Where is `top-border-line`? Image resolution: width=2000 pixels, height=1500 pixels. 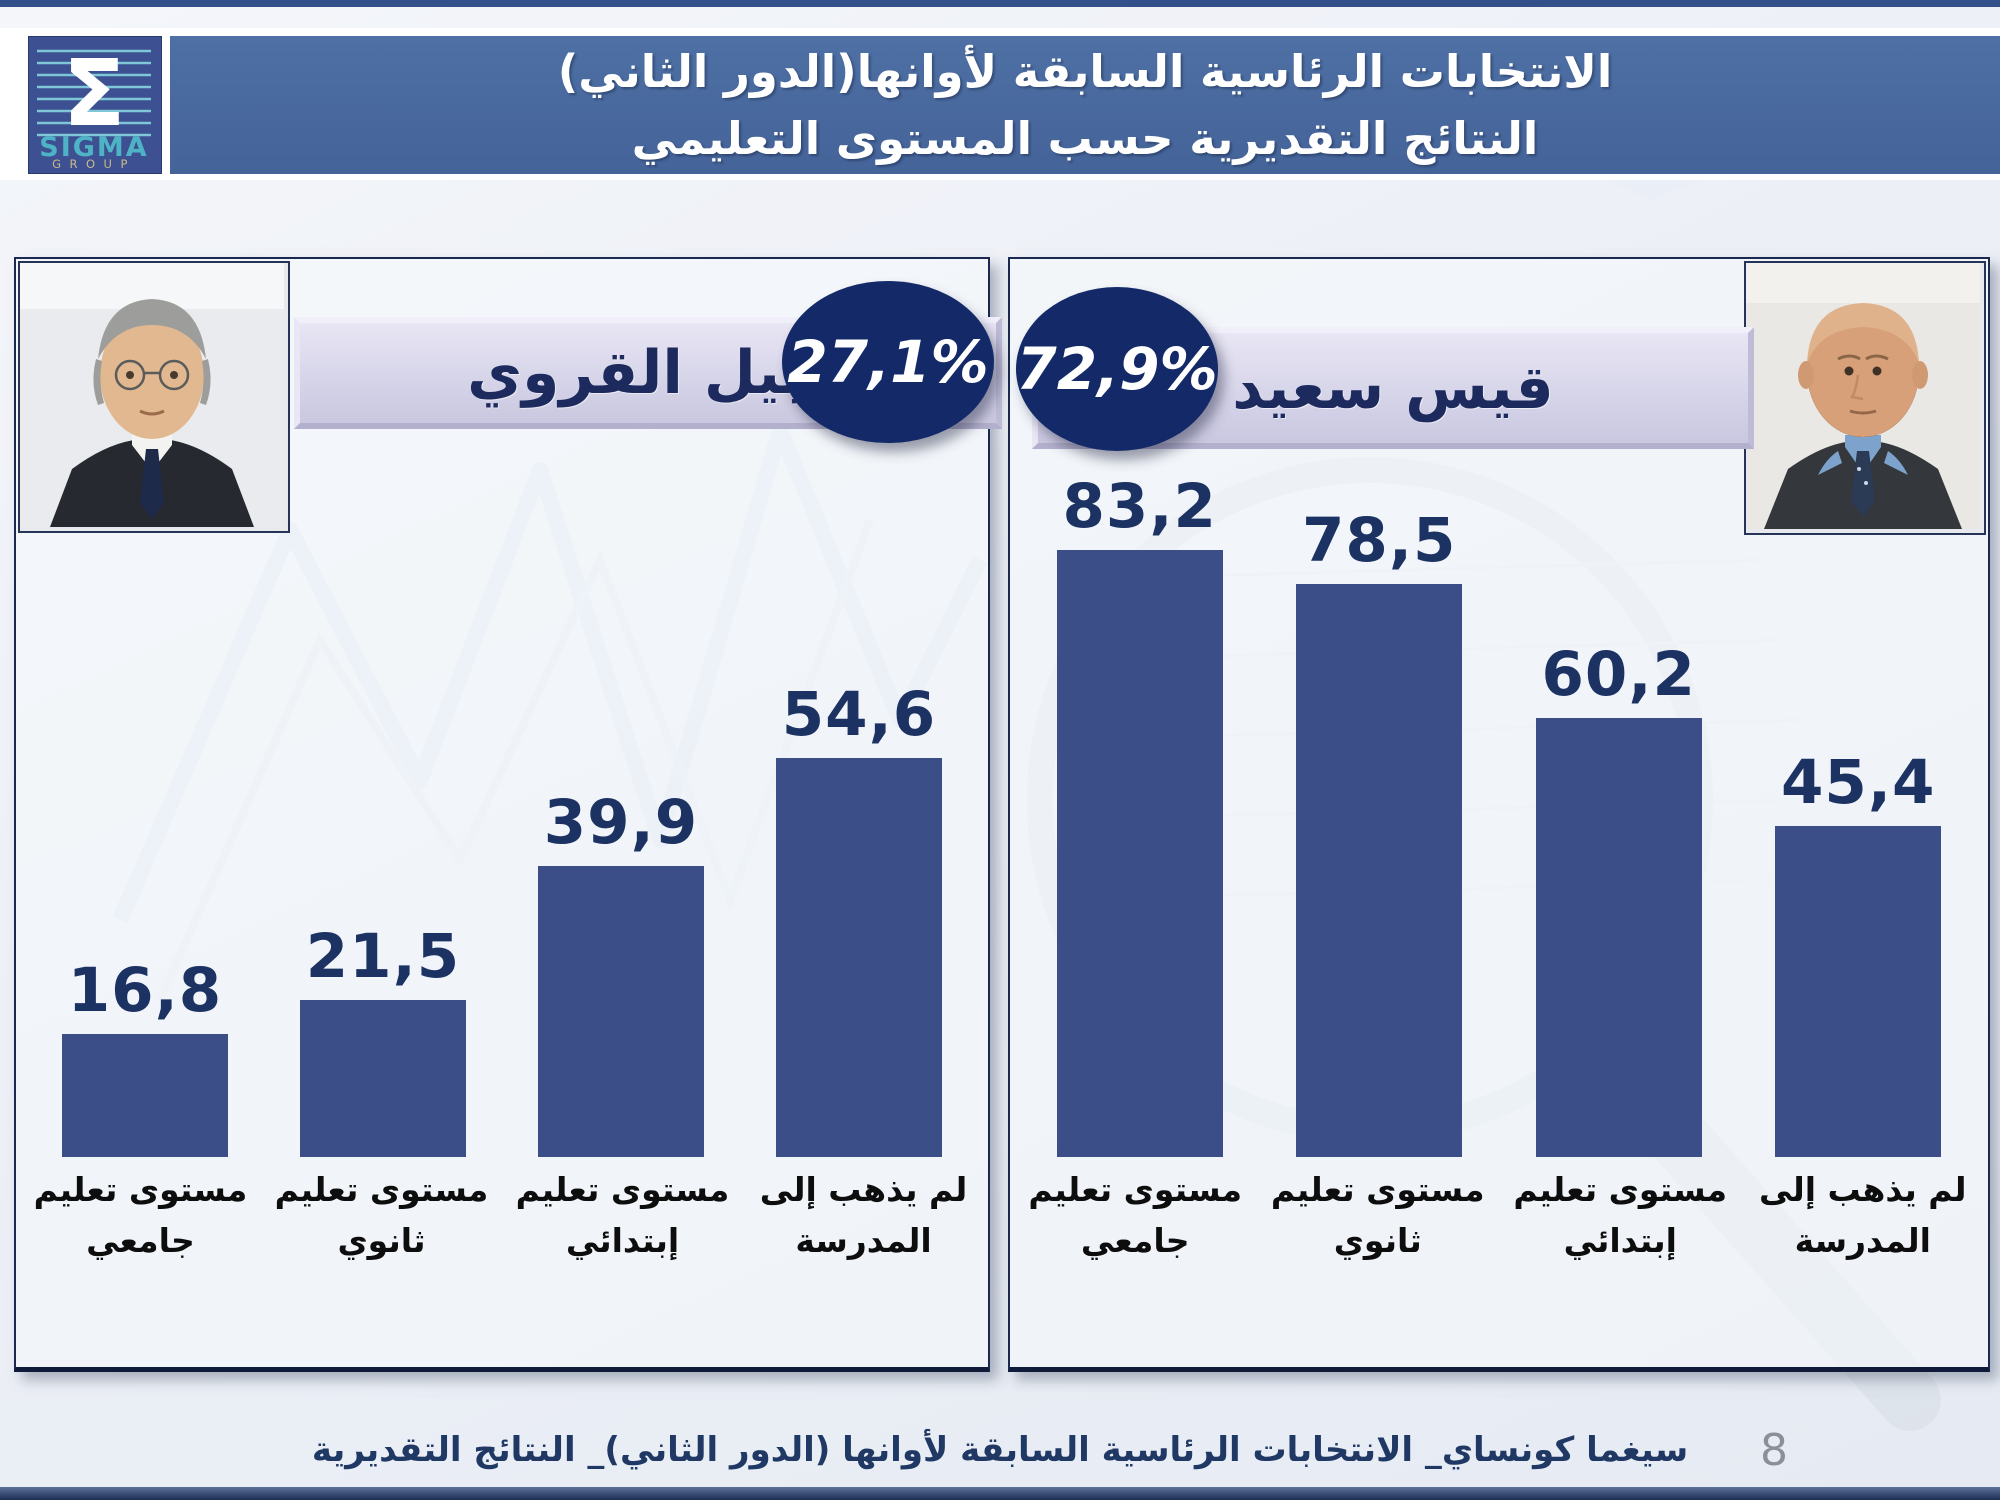 top-border-line is located at coordinates (1000, 3).